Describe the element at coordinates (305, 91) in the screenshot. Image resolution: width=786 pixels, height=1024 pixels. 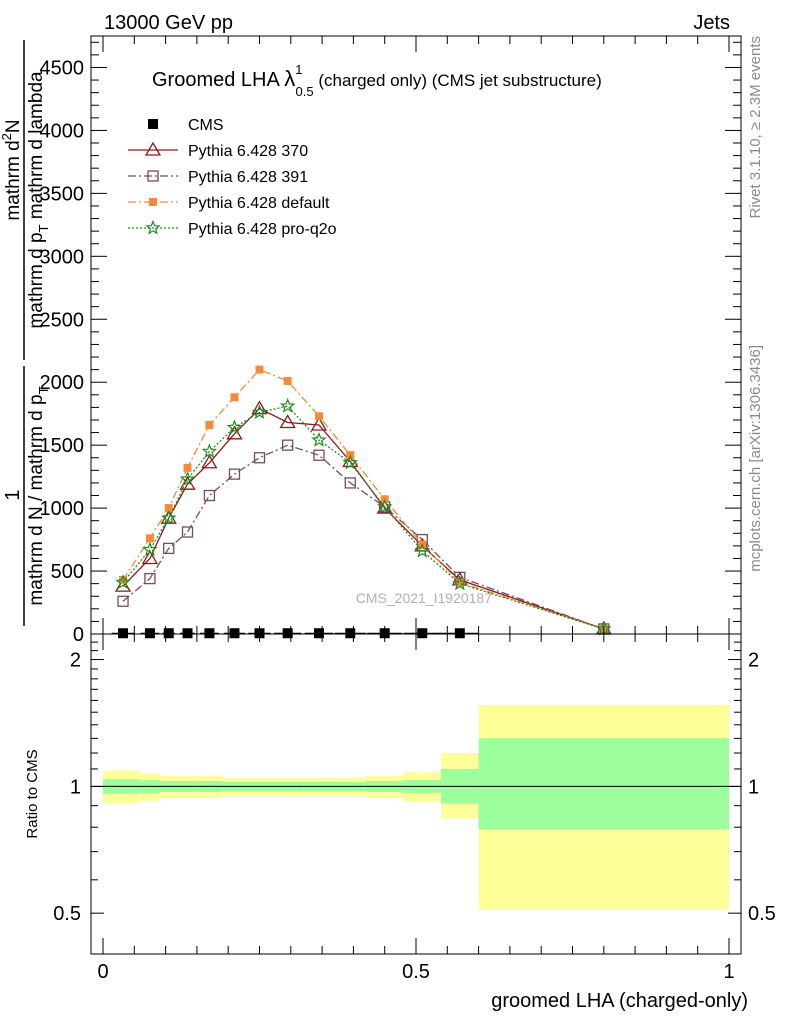
I see `main-title-sub: 0.5` at that location.